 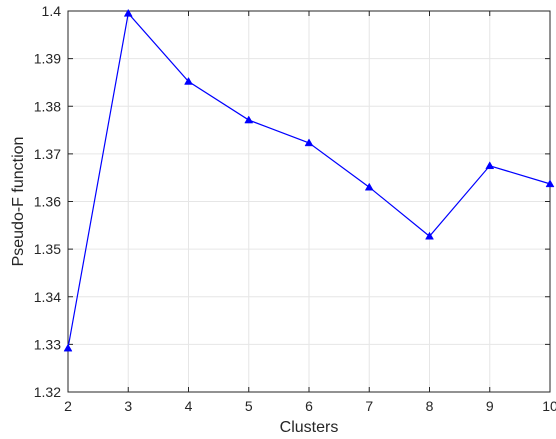 I want to click on x-tick-label: 7, so click(x=369, y=406).